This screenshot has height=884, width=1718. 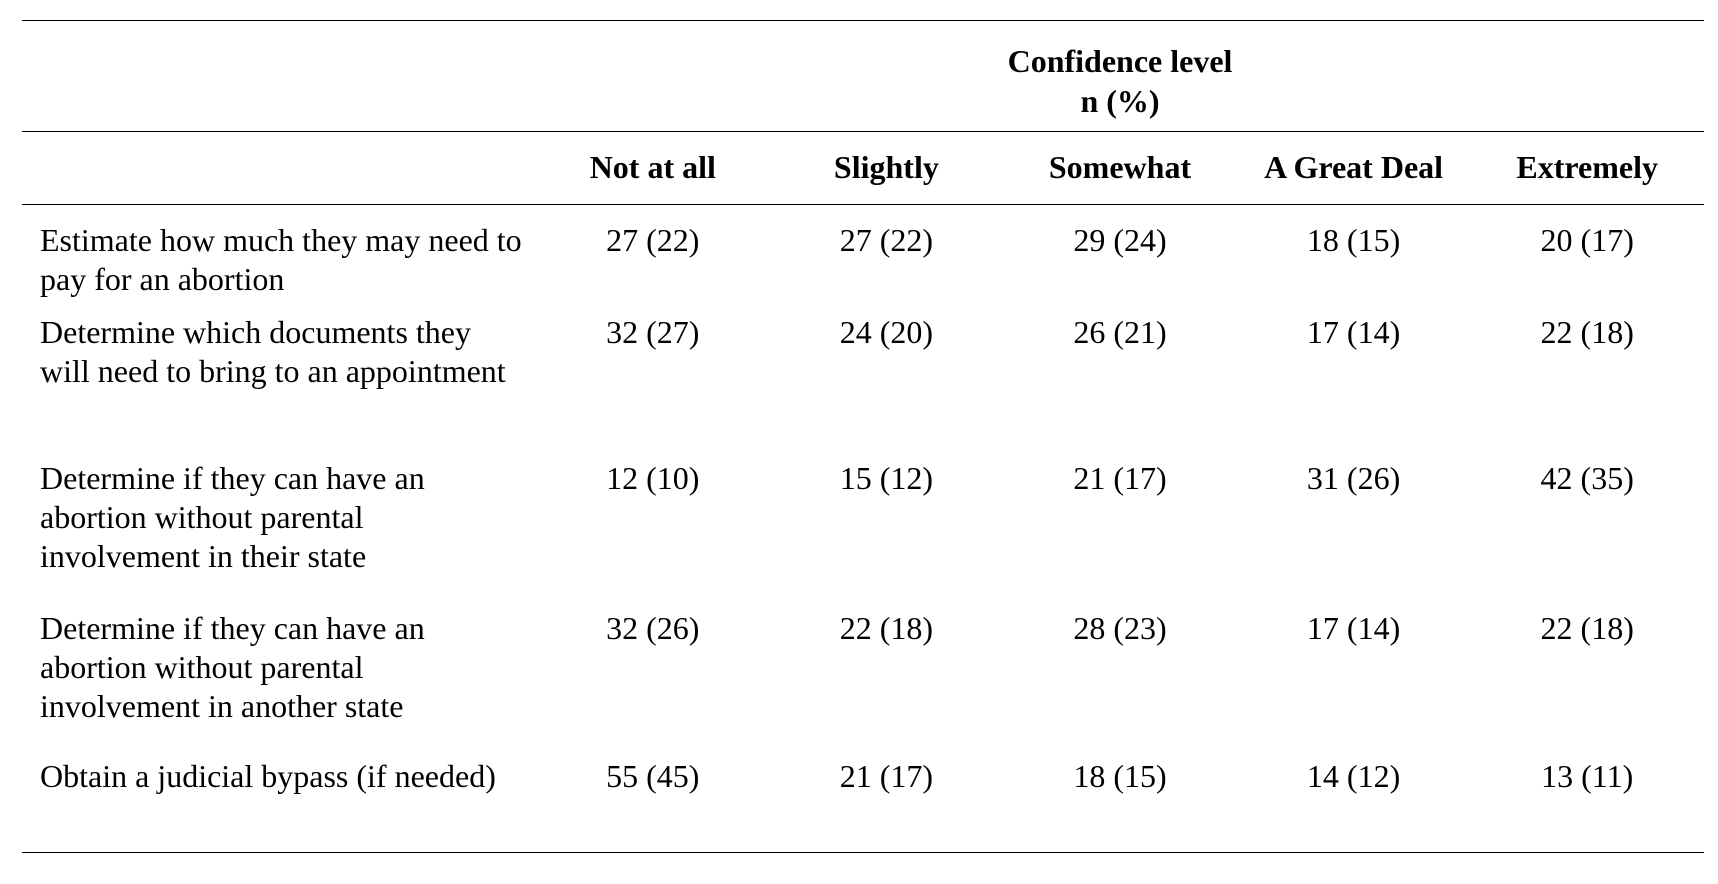 I want to click on table-cell: 15 (12), so click(x=886, y=478).